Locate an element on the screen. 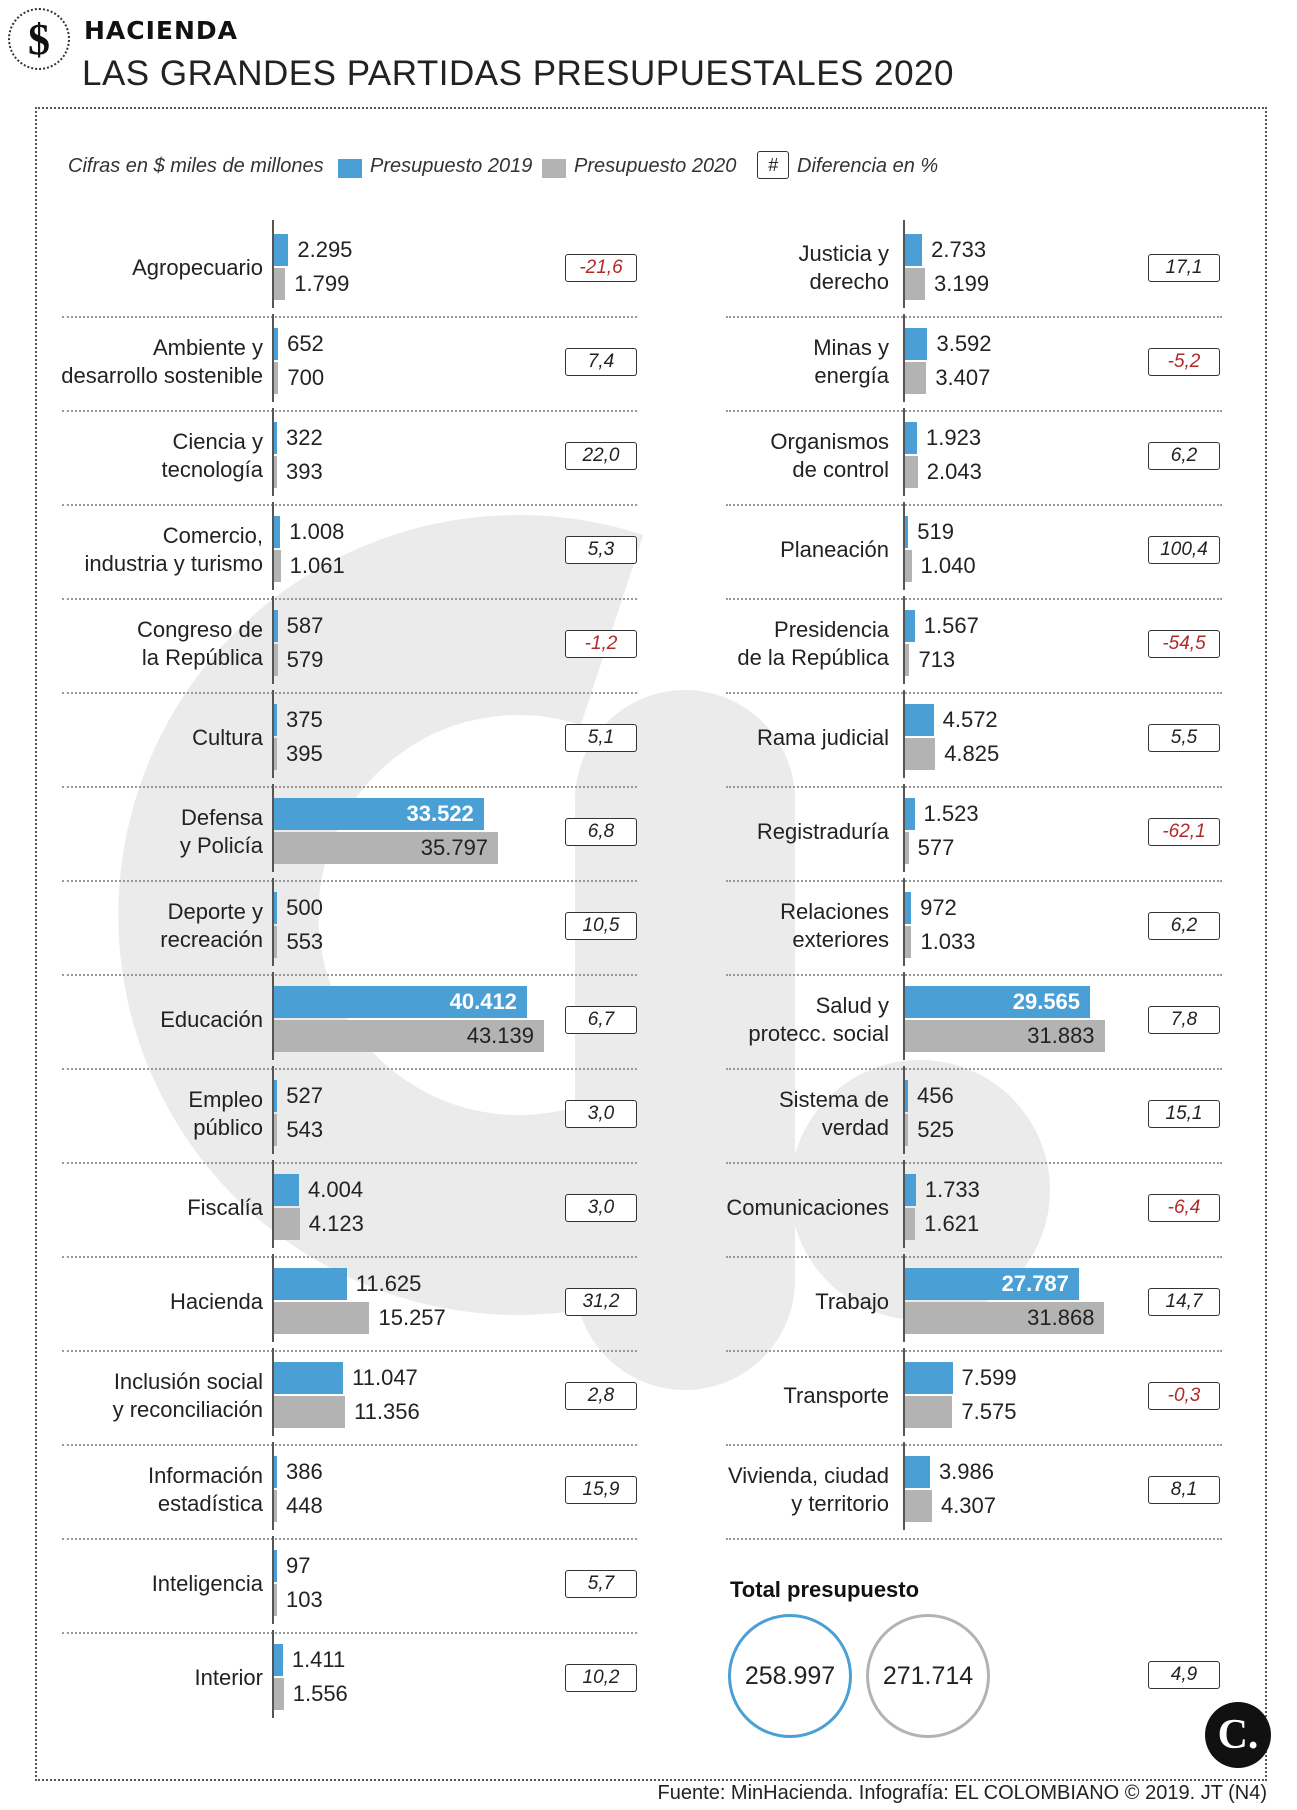 The width and height of the screenshot is (1297, 1810). category-label-line: Ambiente y is located at coordinates (207, 347).